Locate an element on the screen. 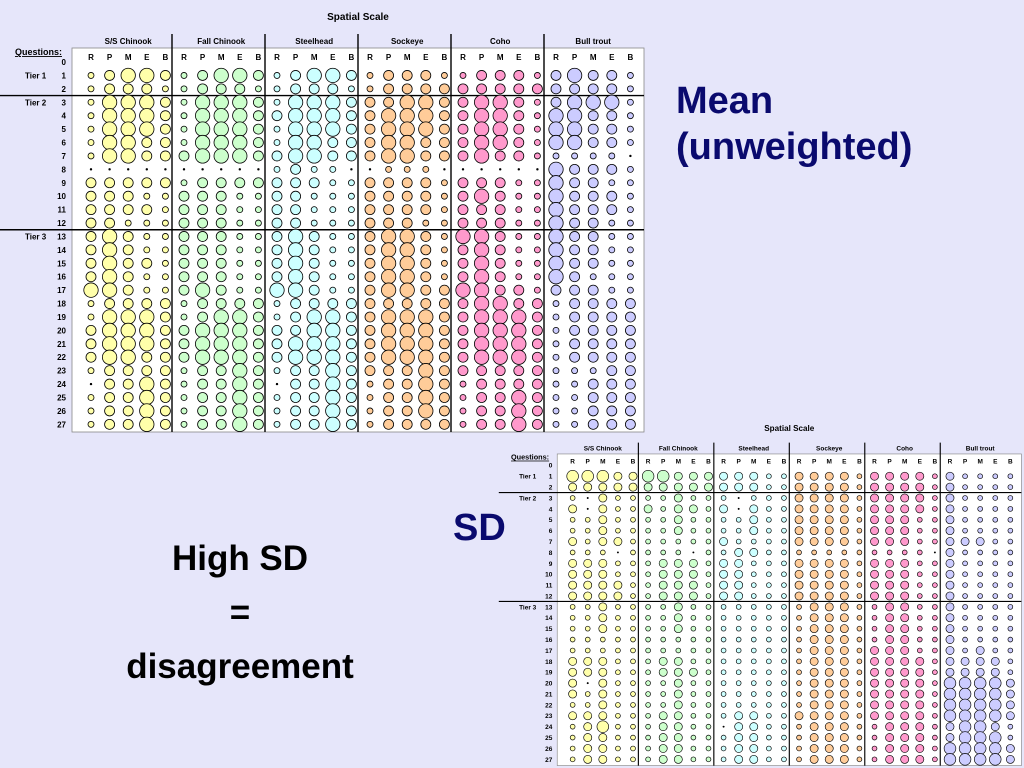 Image resolution: width=1024 pixels, height=768 pixels. question-number: 3 is located at coordinates (551, 498).